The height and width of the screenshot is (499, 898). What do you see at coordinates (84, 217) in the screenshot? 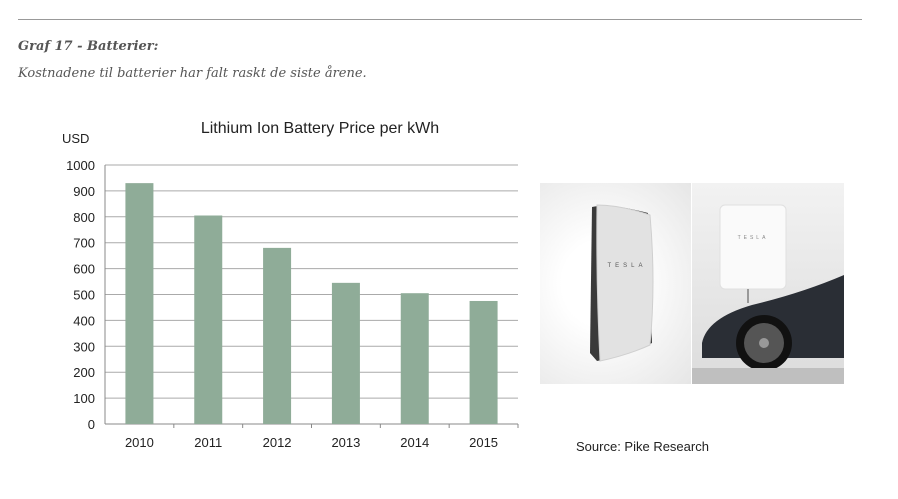
I see `y-tick-label: 800` at bounding box center [84, 217].